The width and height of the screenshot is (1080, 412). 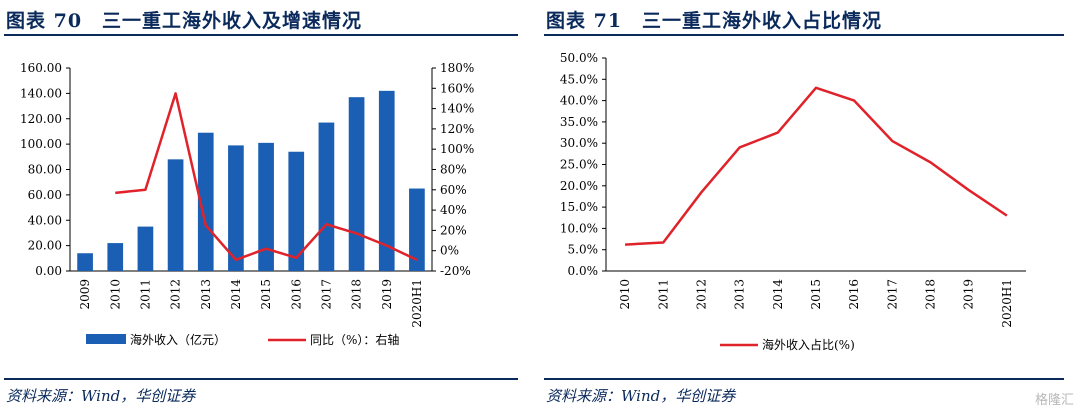 What do you see at coordinates (457, 109) in the screenshot?
I see `right-y-tick-label: 140%` at bounding box center [457, 109].